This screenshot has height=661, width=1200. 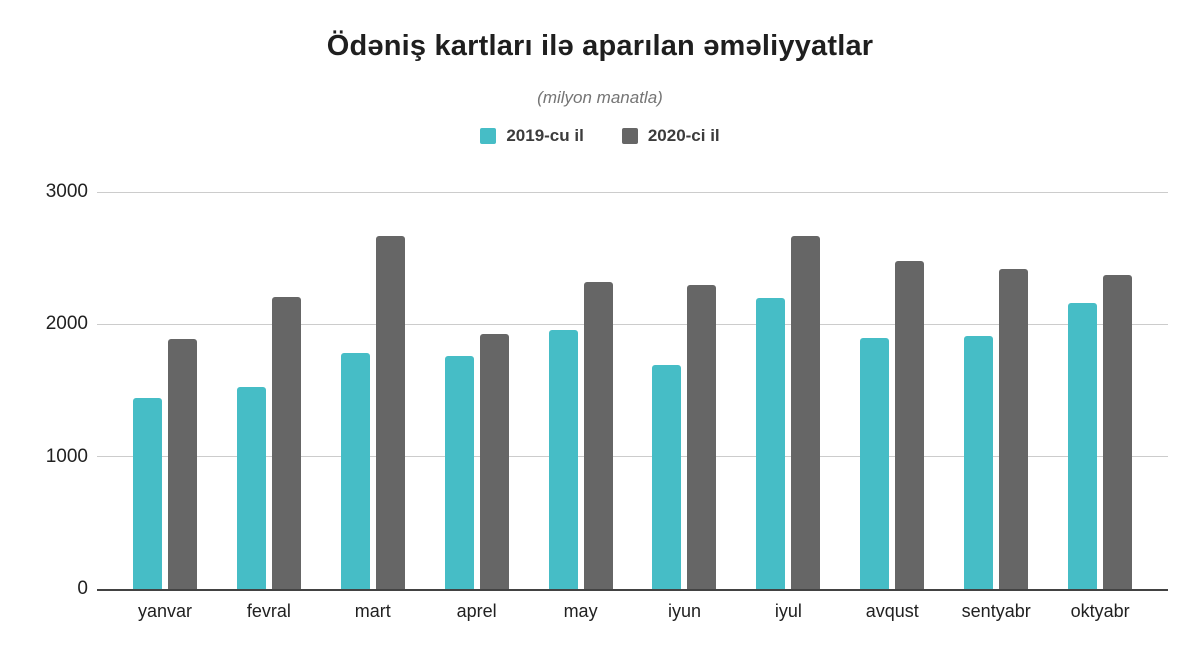 I want to click on bar-group-aprel, so click(x=477, y=390).